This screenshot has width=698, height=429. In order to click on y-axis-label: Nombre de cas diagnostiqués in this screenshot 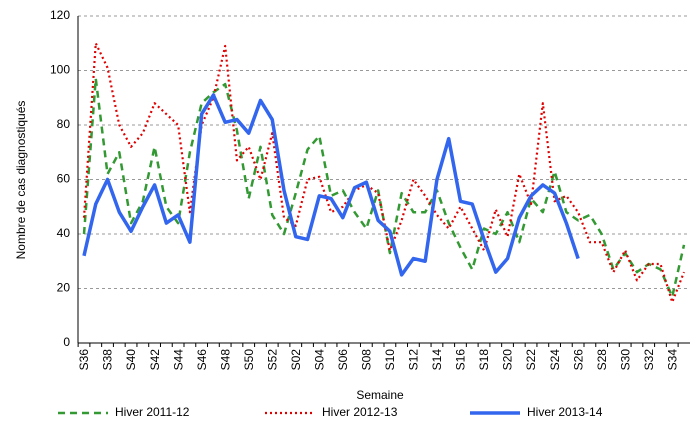, I will do `click(21, 180)`.